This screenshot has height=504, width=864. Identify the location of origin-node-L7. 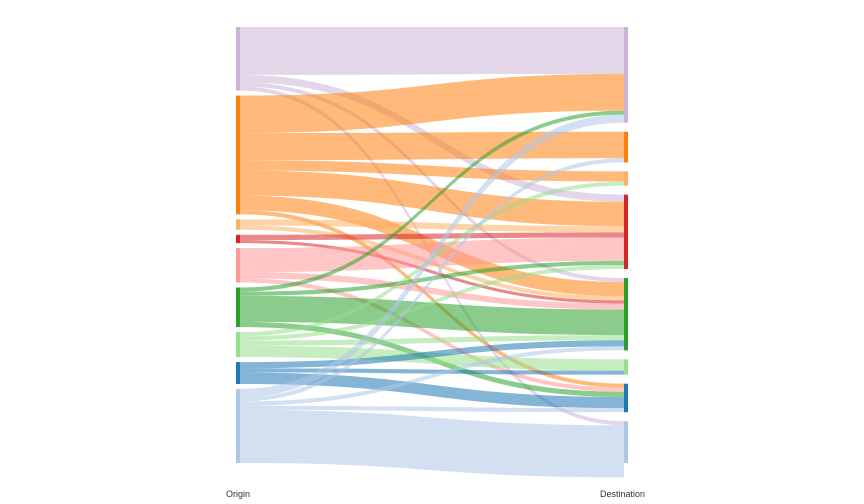
(238, 345).